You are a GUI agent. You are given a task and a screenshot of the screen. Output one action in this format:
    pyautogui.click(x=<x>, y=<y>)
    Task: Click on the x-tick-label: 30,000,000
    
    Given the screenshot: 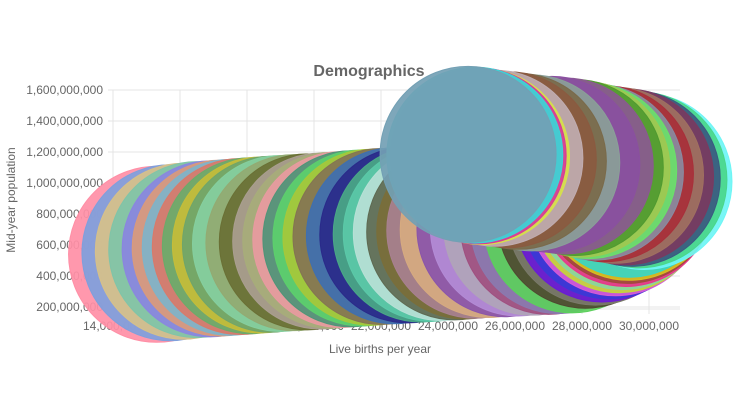 What is the action you would take?
    pyautogui.click(x=649, y=326)
    